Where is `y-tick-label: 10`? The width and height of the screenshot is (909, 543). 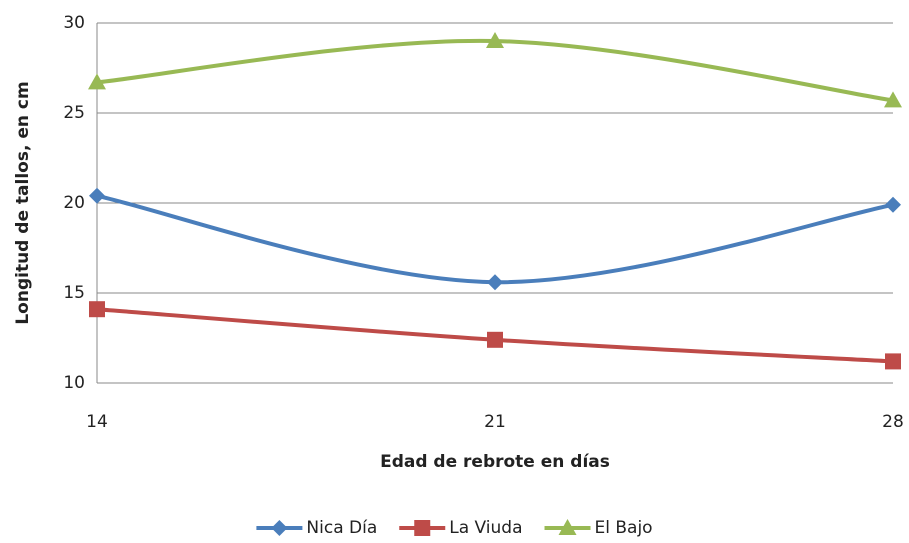
y-tick-label: 10 is located at coordinates (74, 383).